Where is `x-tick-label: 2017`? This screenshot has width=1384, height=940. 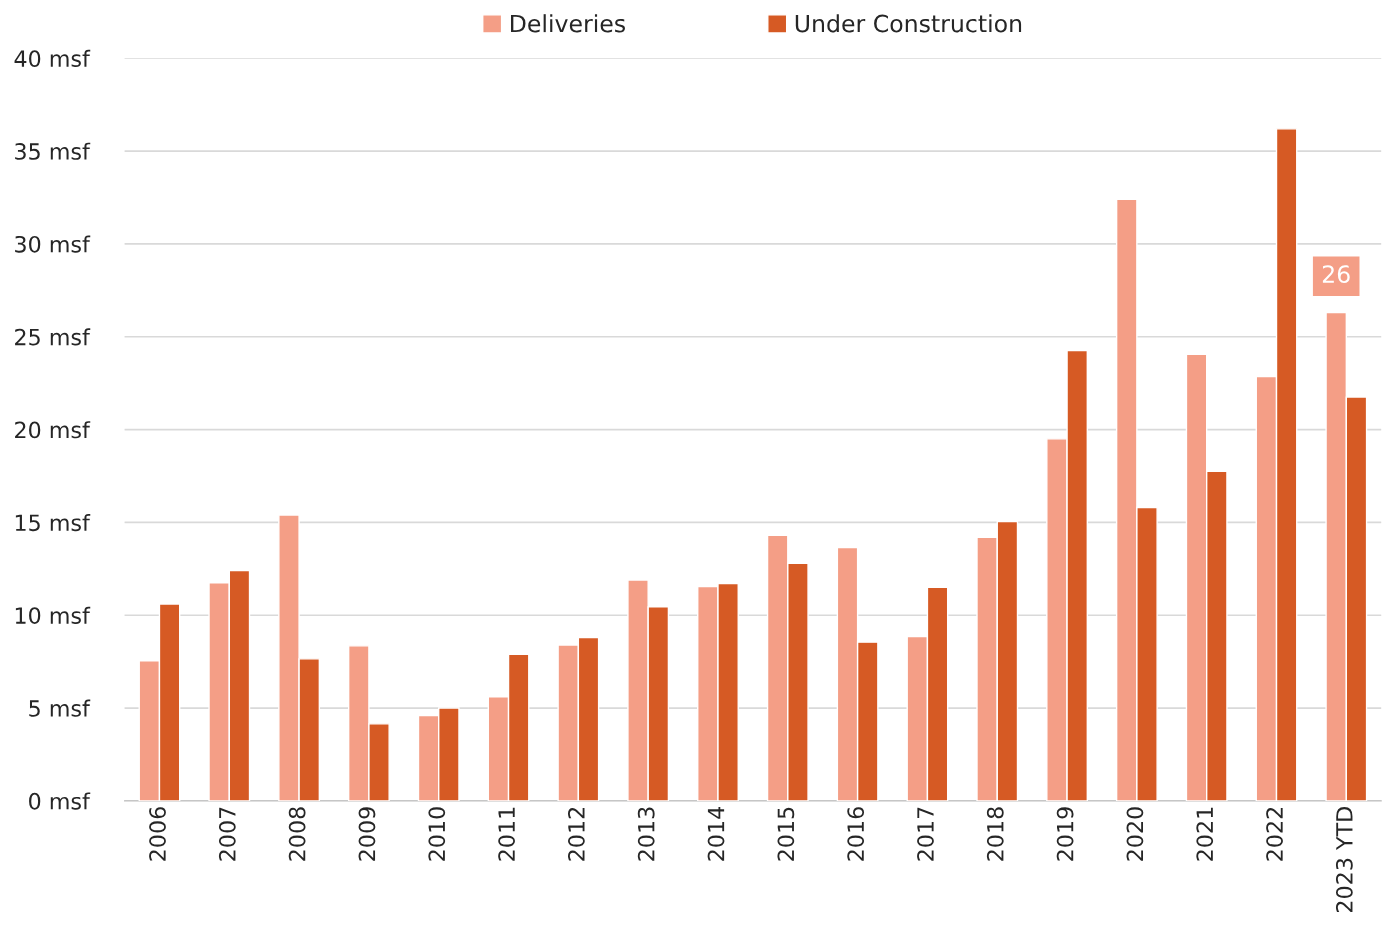
x-tick-label: 2017 is located at coordinates (925, 834).